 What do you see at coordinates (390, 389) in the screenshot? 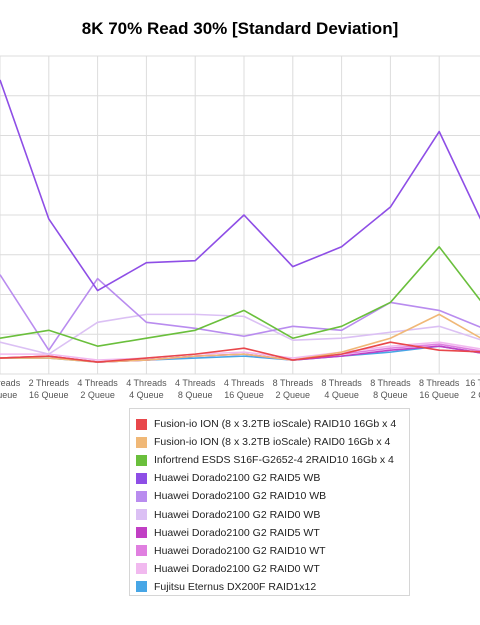
I see `x-tick-label: 8 Threads 8 Queue` at bounding box center [390, 389].